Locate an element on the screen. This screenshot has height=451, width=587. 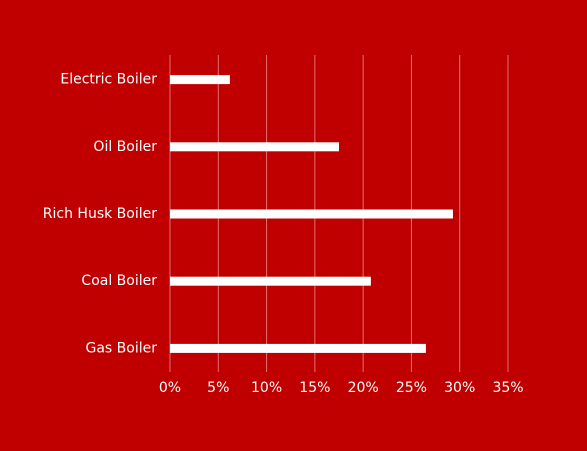
y-tick-label: Gas Boiler is located at coordinates (122, 348).